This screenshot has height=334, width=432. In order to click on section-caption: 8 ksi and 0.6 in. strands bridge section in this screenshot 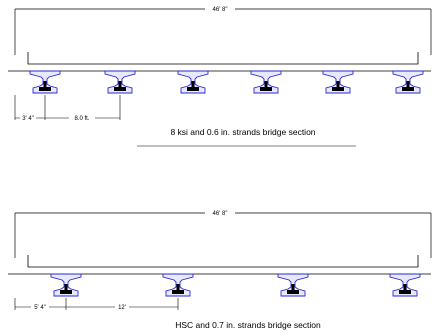, I will do `click(242, 132)`.